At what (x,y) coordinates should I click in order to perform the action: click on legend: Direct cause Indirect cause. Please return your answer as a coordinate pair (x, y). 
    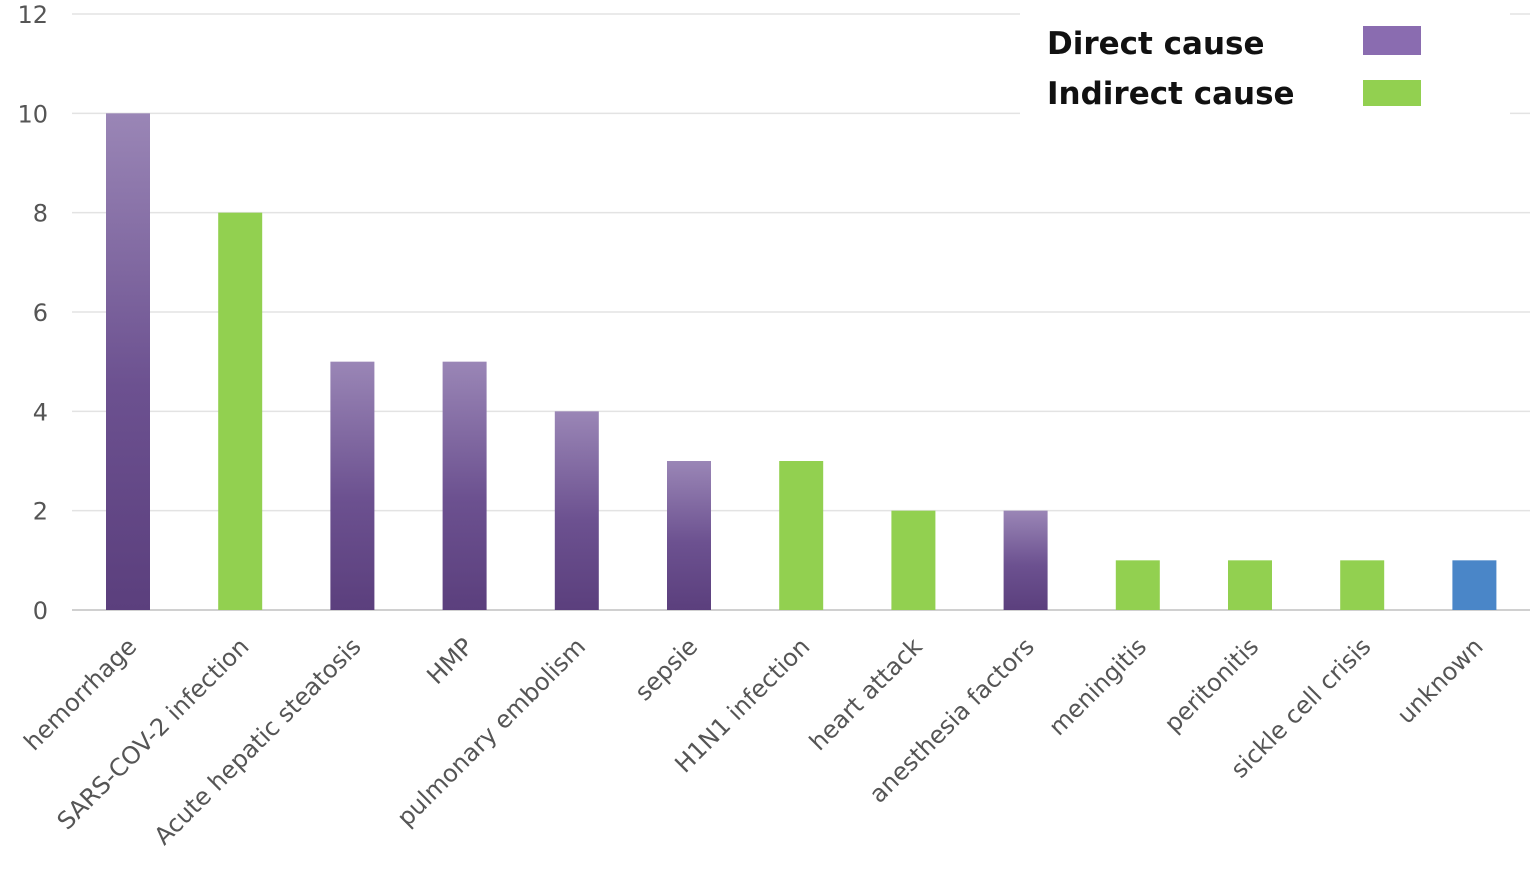
    Looking at the image, I should click on (1265, 64).